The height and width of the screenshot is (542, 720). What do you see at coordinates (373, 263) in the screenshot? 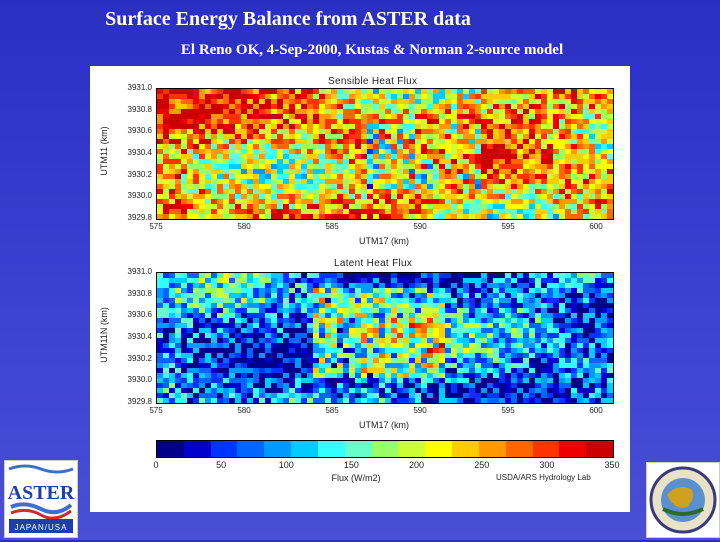
I see `panel-title-latent: Latent Heat Flux` at bounding box center [373, 263].